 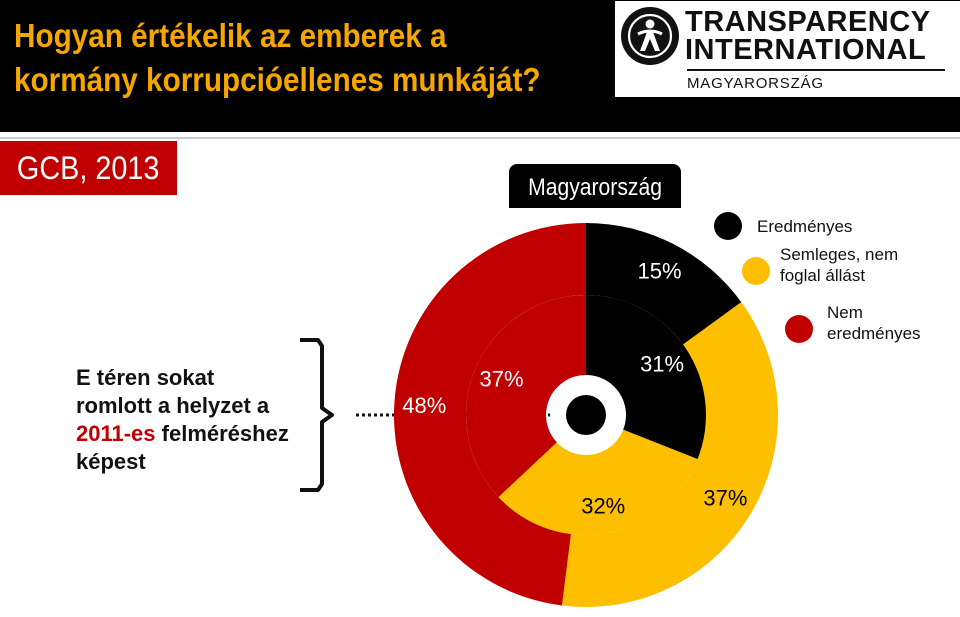 What do you see at coordinates (586, 415) in the screenshot?
I see `chart-center-dot` at bounding box center [586, 415].